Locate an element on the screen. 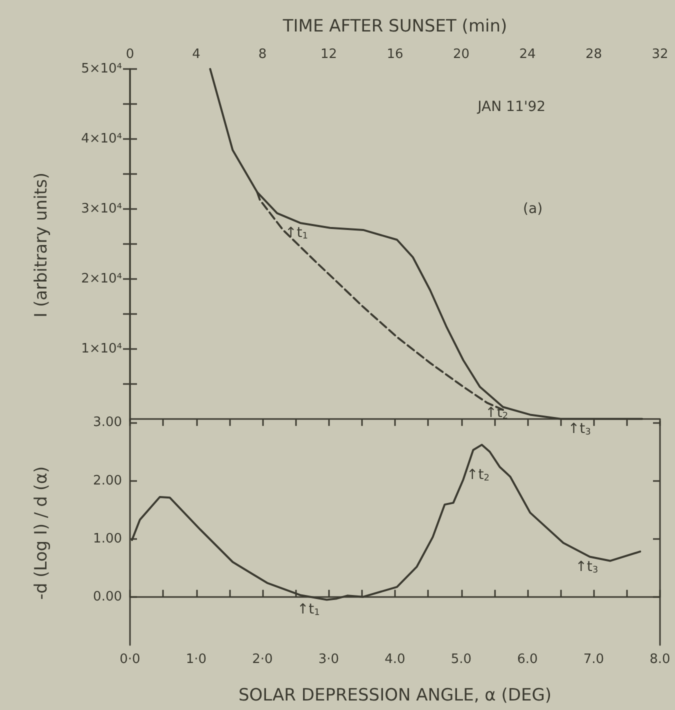  x2-tick-label: 32 is located at coordinates (660, 54).